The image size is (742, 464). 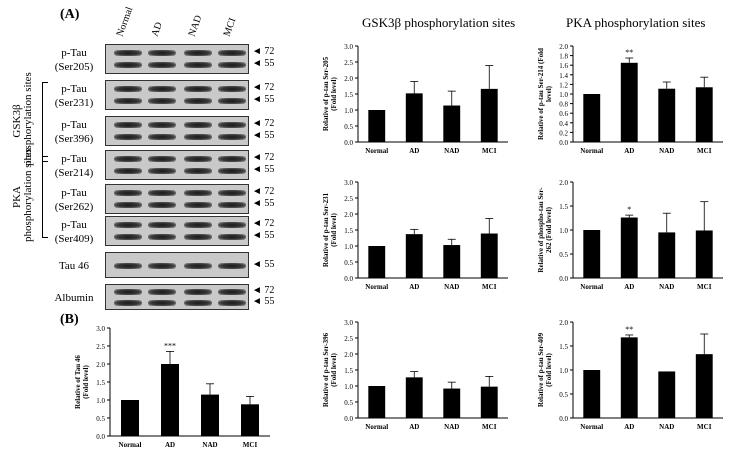 I want to click on y-axis-label: Relative of p-tau Ser-231(Fold level), so click(x=330, y=229).